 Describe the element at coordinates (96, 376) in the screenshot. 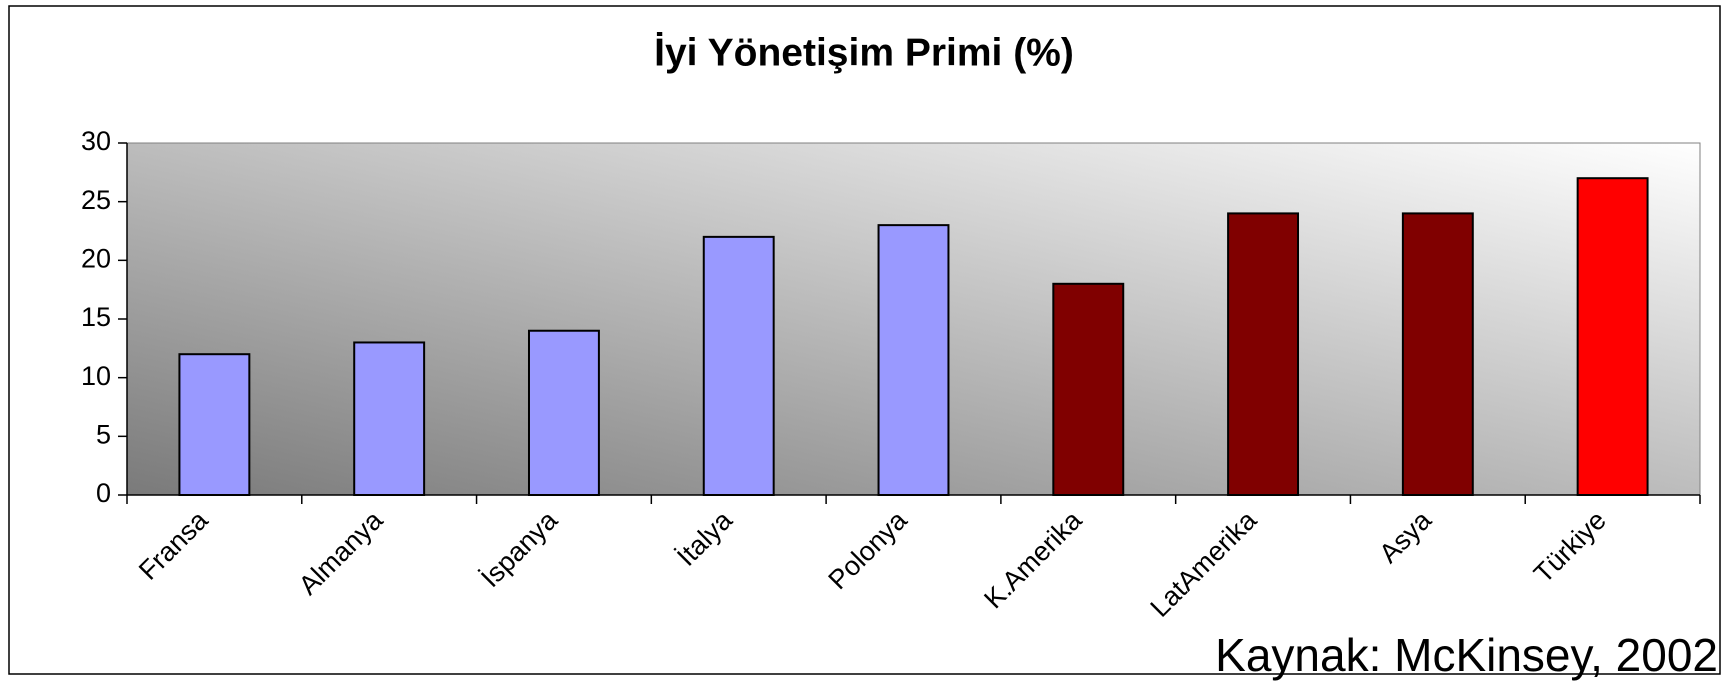

I see `y-tick-label: 10` at that location.